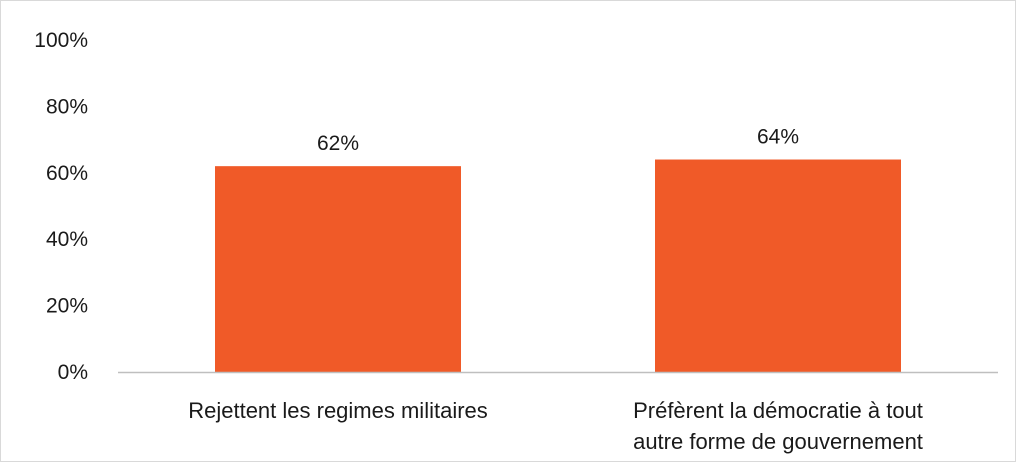 The image size is (1017, 463). Describe the element at coordinates (778, 137) in the screenshot. I see `data-label: 64%` at that location.